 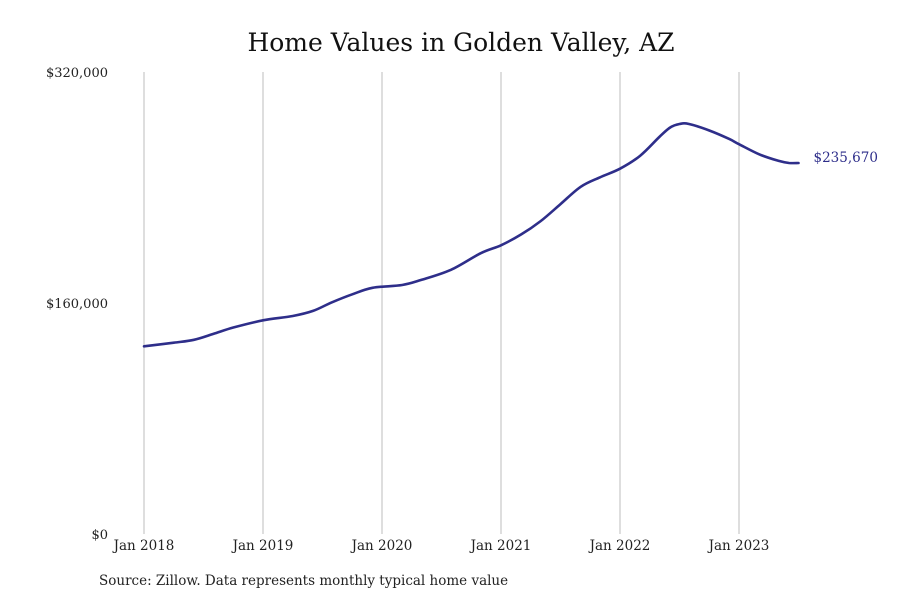 I want to click on x-tick-label: Jan 2022, so click(x=619, y=546).